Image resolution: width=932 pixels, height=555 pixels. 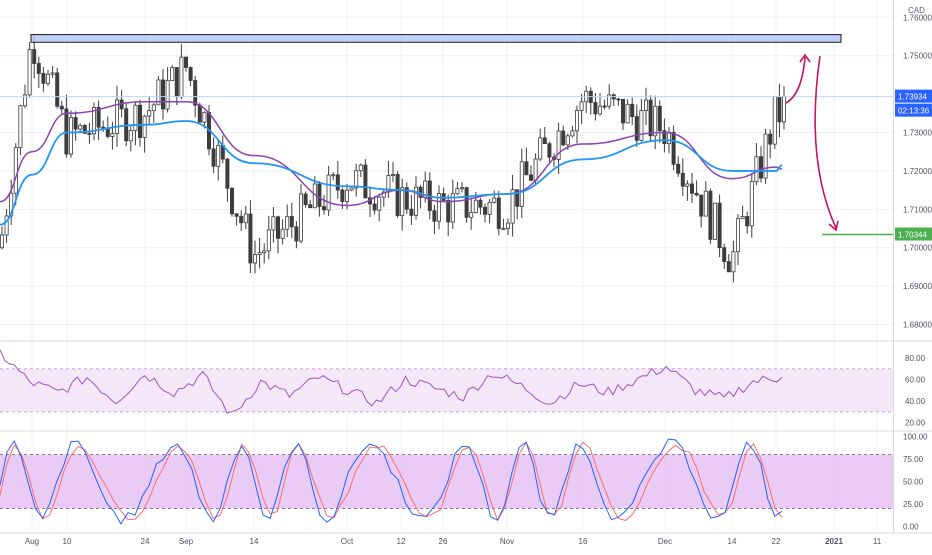 I want to click on target-price-text: 1.70344, so click(x=912, y=235).